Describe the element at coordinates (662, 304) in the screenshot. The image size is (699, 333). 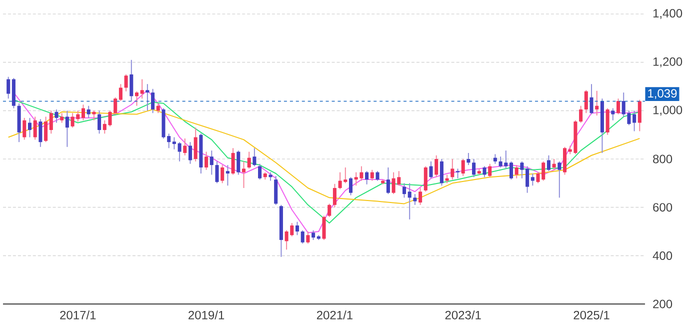
I see `y-tick-label: 200` at that location.